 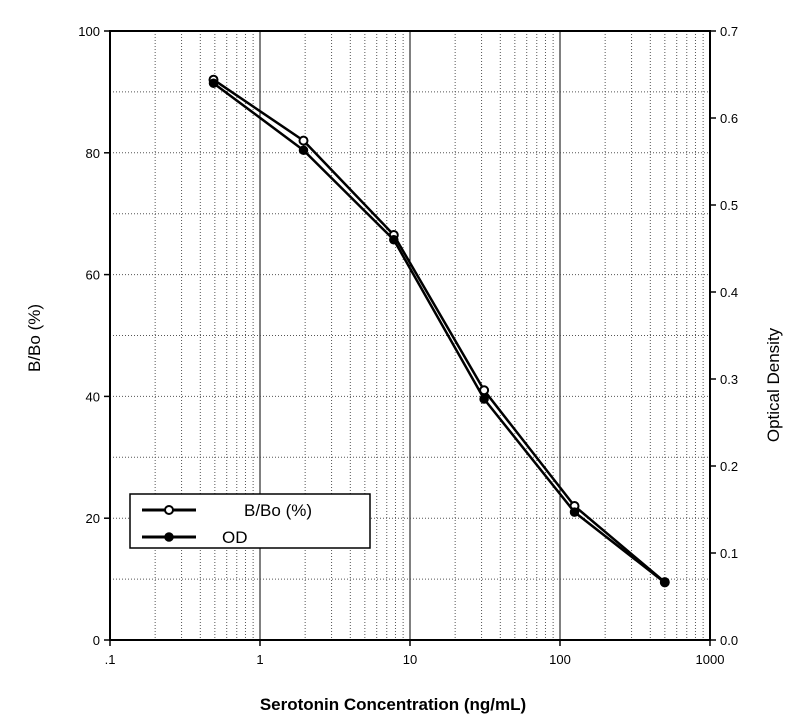 I want to click on y2-tick-label: 0.0, so click(x=729, y=640).